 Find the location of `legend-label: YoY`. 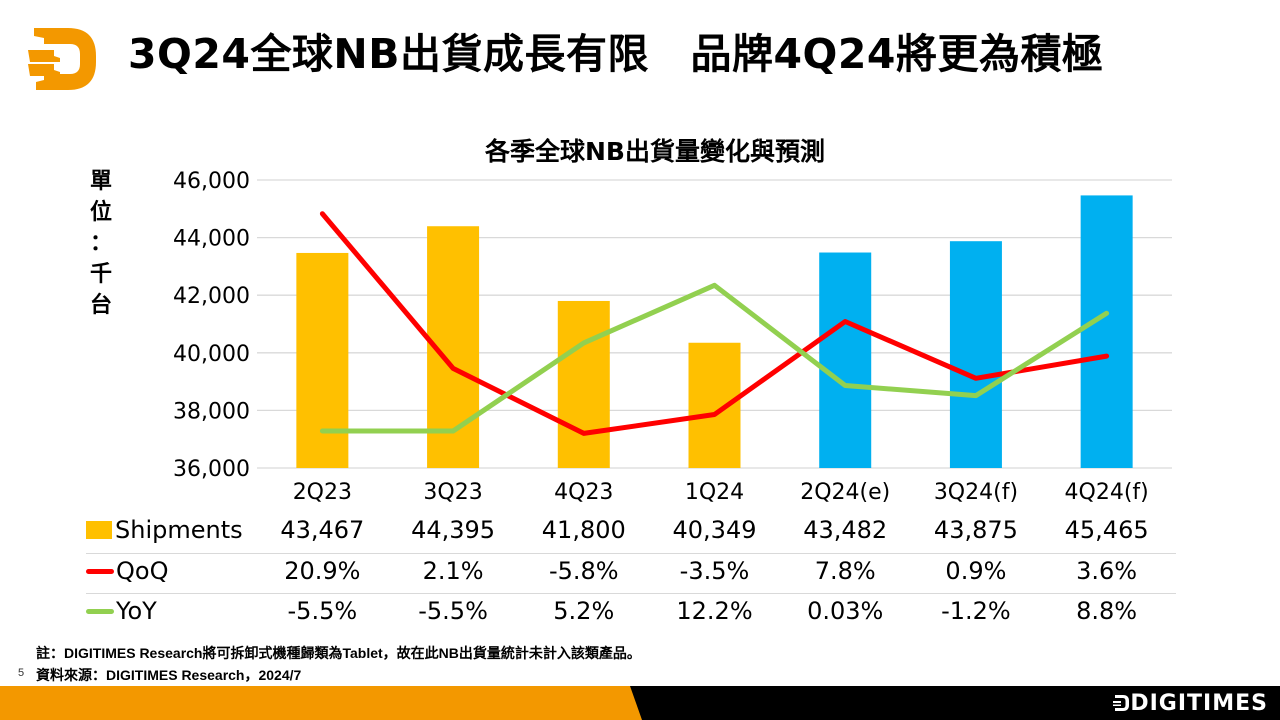

legend-label: YoY is located at coordinates (136, 611).